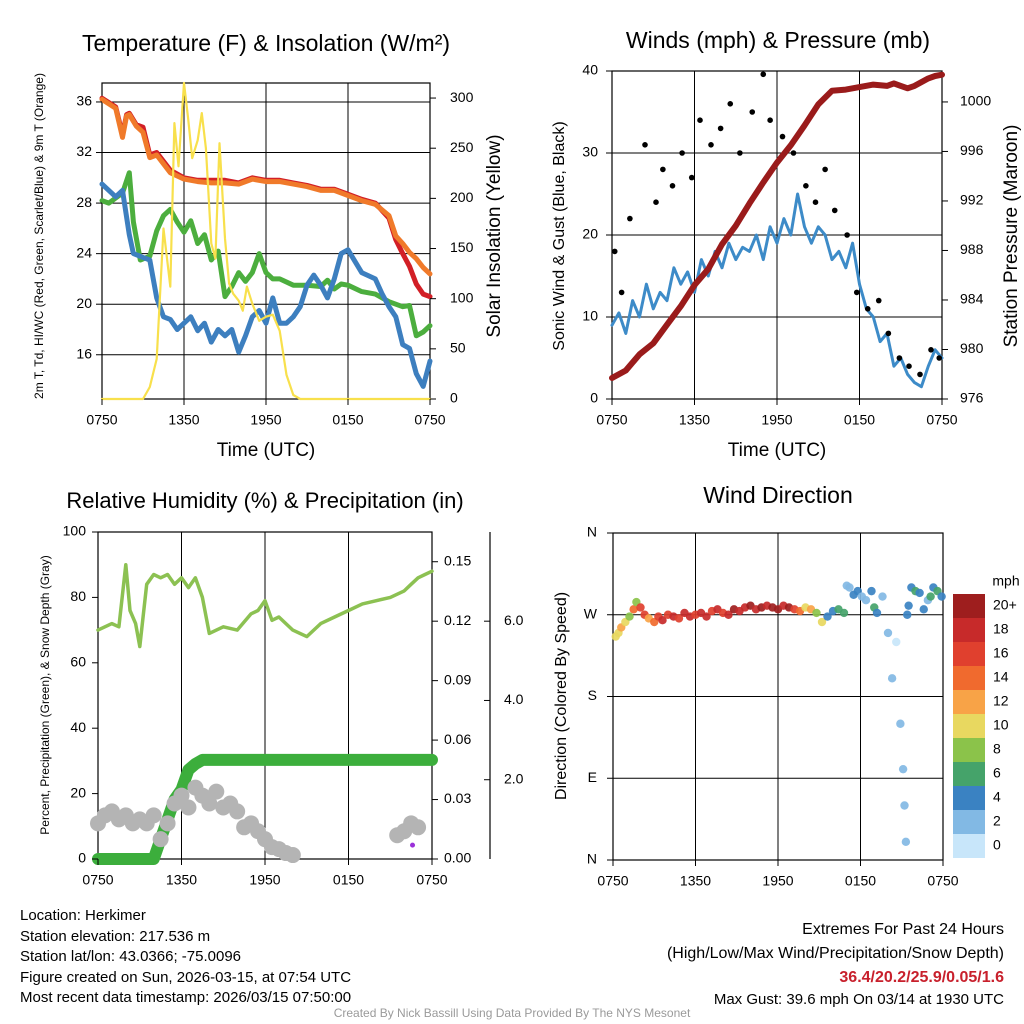 The height and width of the screenshot is (1024, 1024). Describe the element at coordinates (78, 596) in the screenshot. I see `rh-ytick-left-label-4: 80` at that location.